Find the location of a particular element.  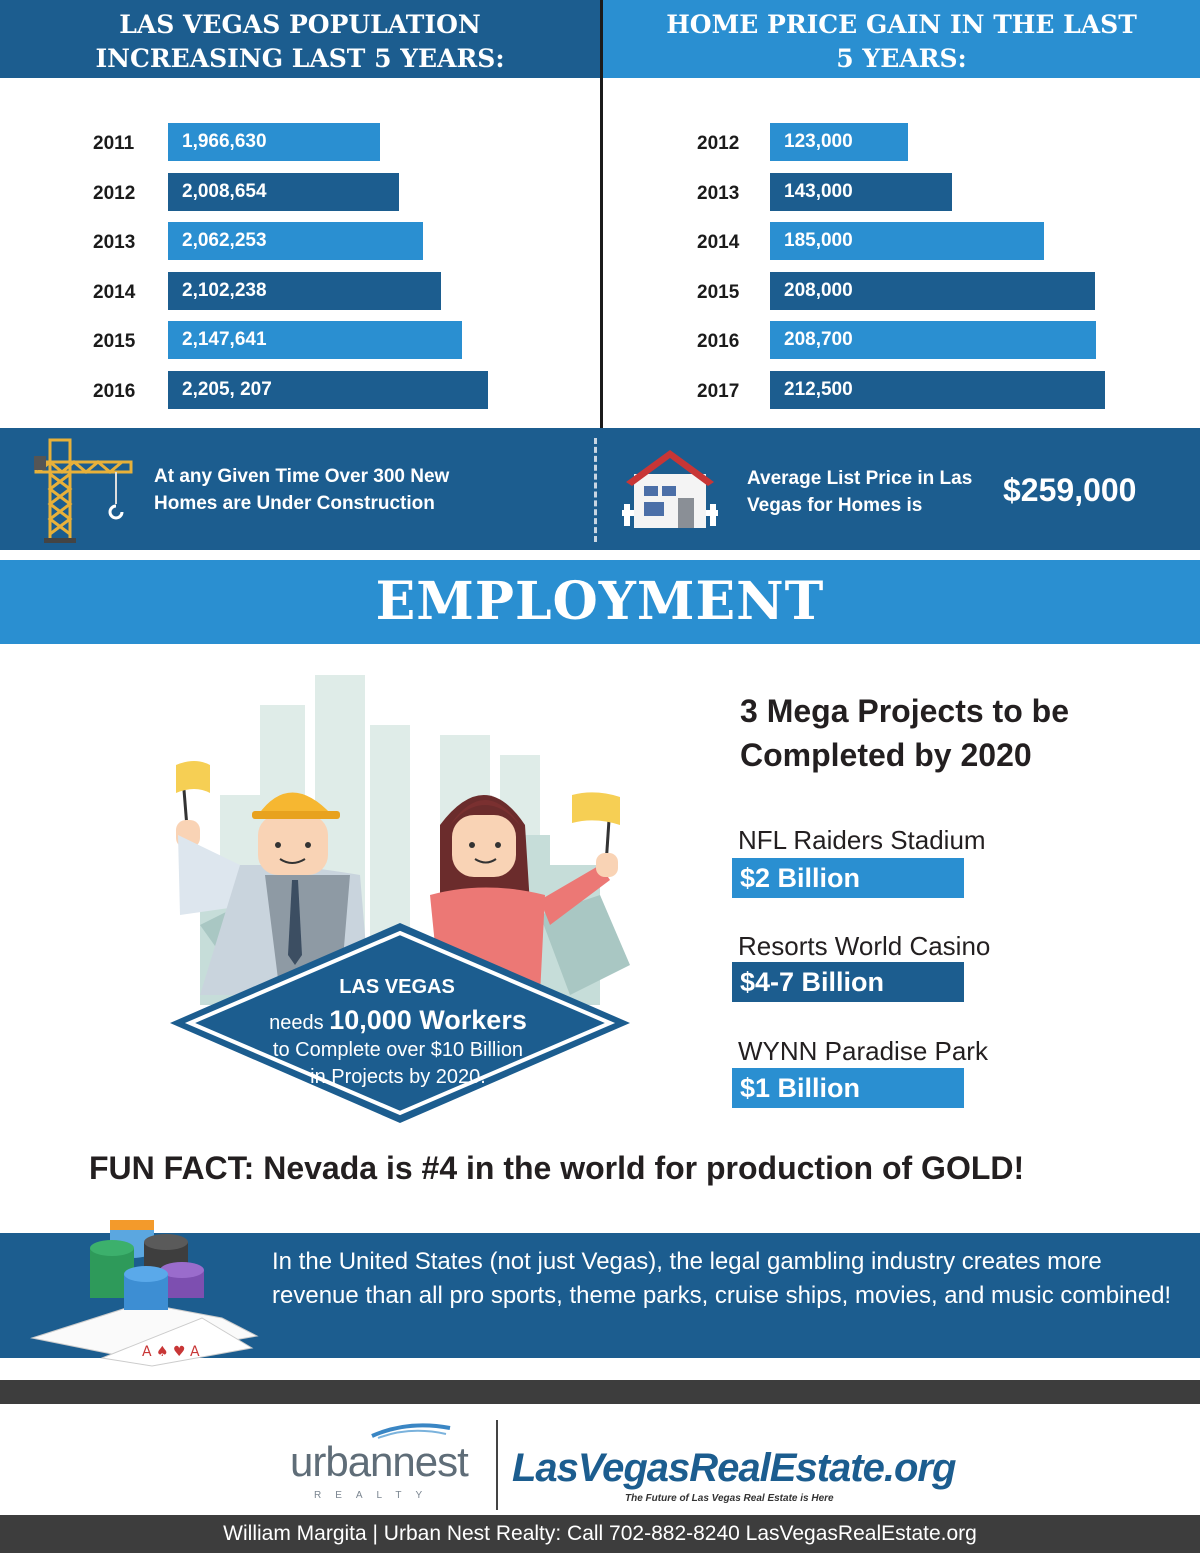

chart-0-bar-2013: 2,062,253 is located at coordinates (295, 241).